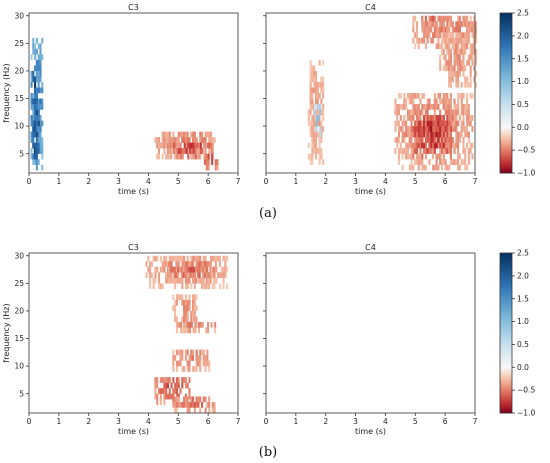  What do you see at coordinates (268, 452) in the screenshot?
I see `figure-caption: (b)` at bounding box center [268, 452].